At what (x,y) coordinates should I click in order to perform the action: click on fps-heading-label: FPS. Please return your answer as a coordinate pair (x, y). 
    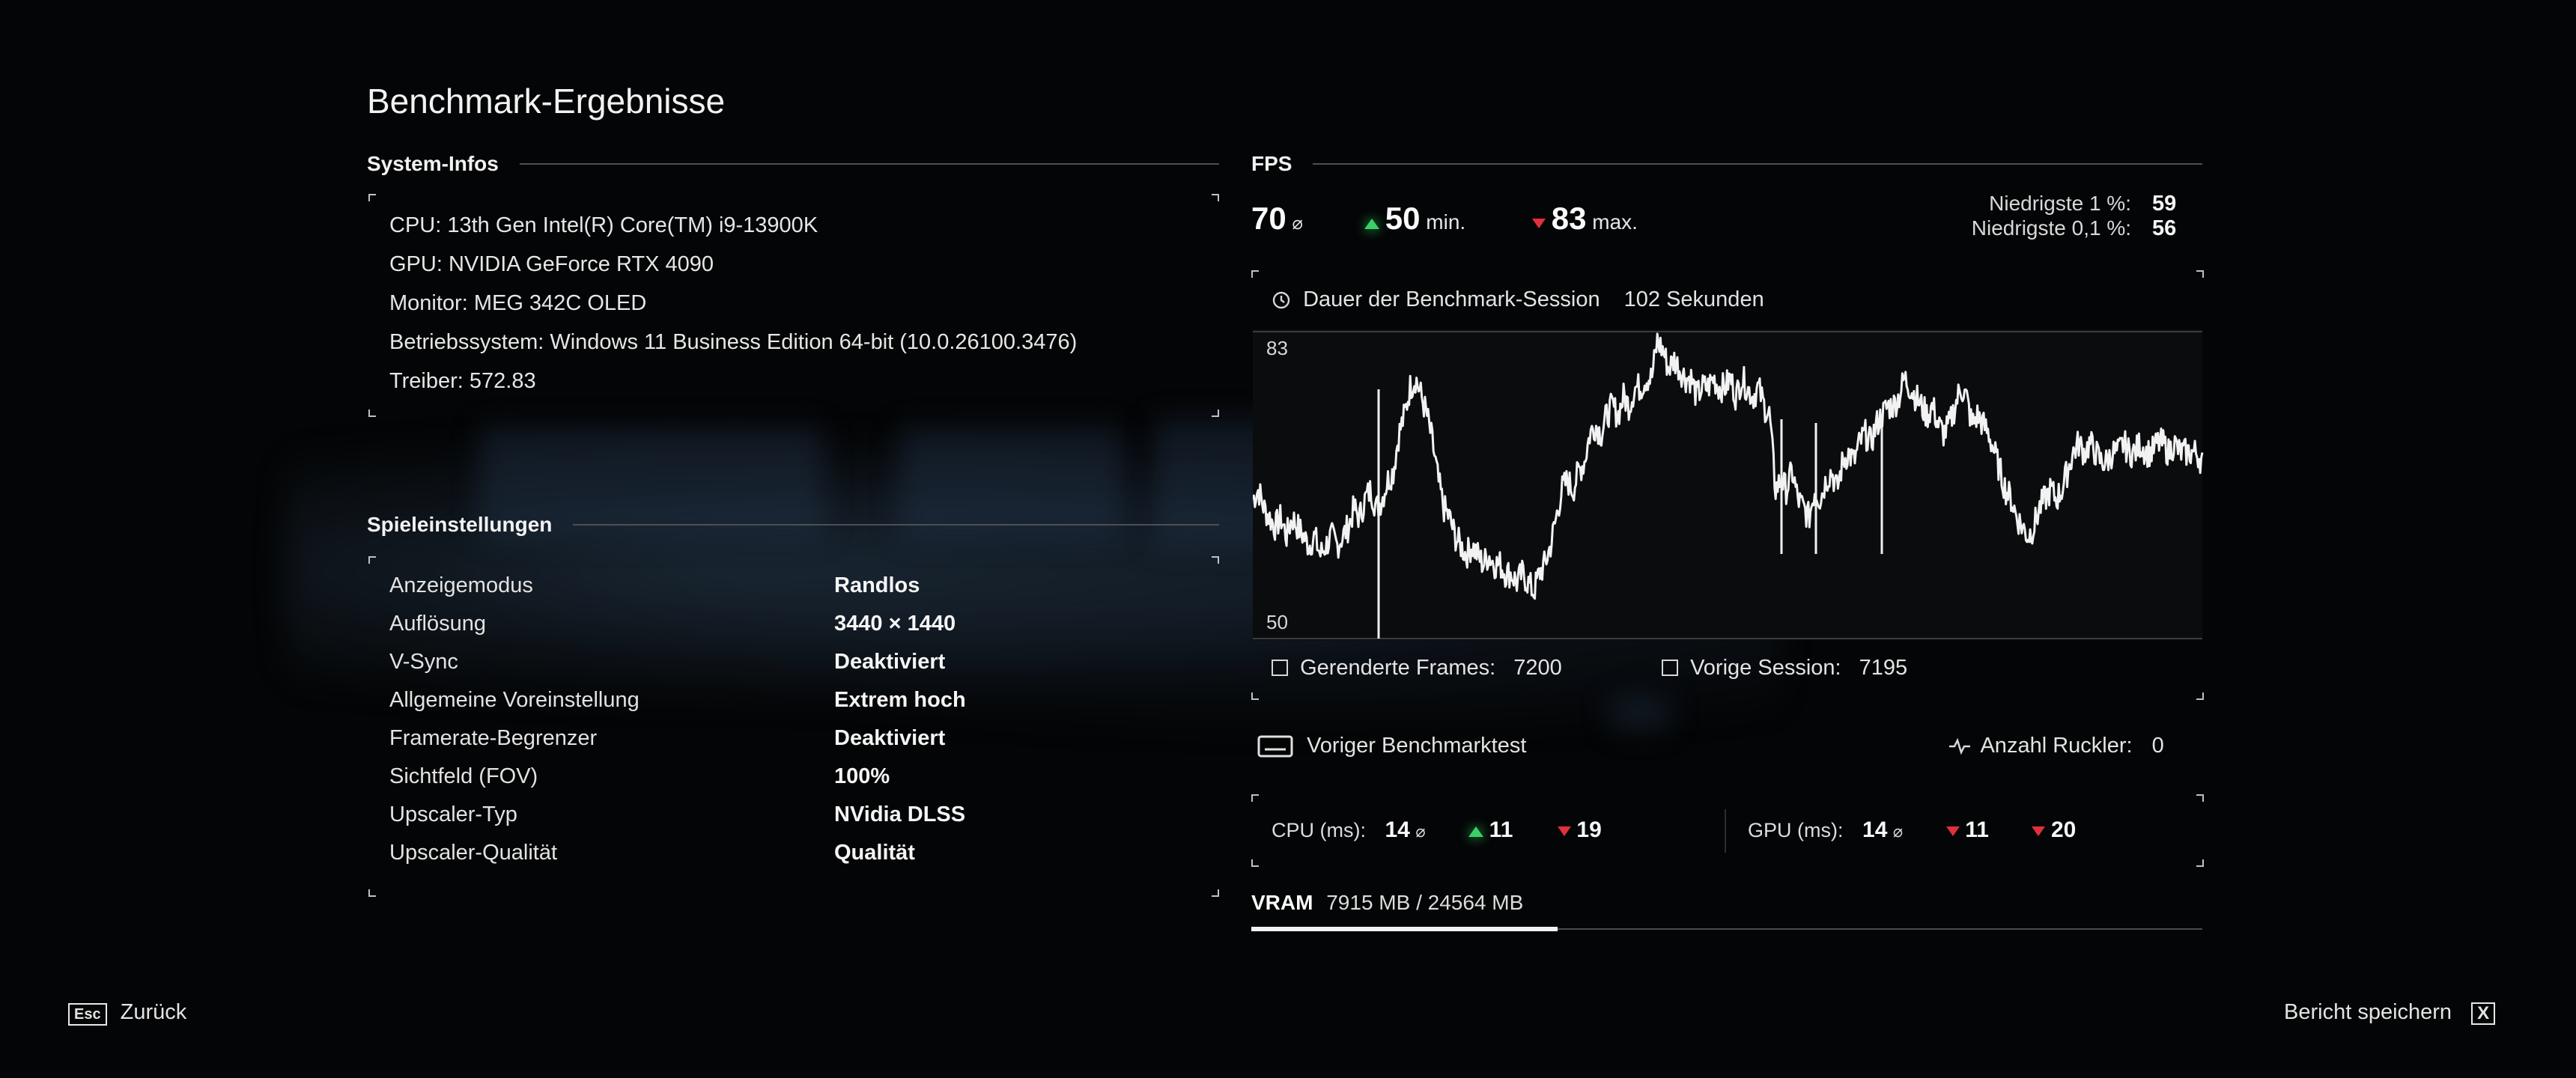
    Looking at the image, I should click on (1271, 163).